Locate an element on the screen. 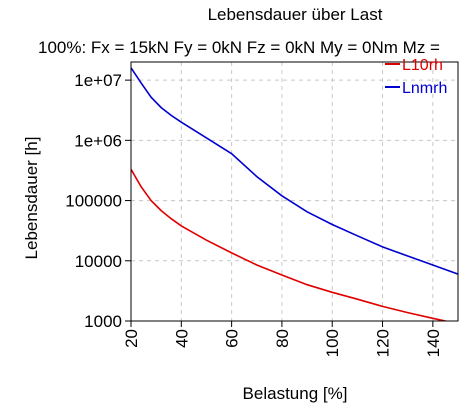  legend: L10rh Lnmrh is located at coordinates (416, 77).